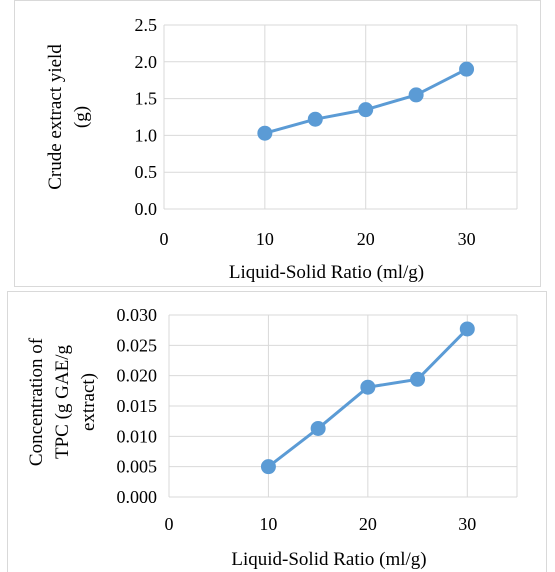 Image resolution: width=555 pixels, height=572 pixels. What do you see at coordinates (467, 239) in the screenshot?
I see `yield-x-tick-label: 30` at bounding box center [467, 239].